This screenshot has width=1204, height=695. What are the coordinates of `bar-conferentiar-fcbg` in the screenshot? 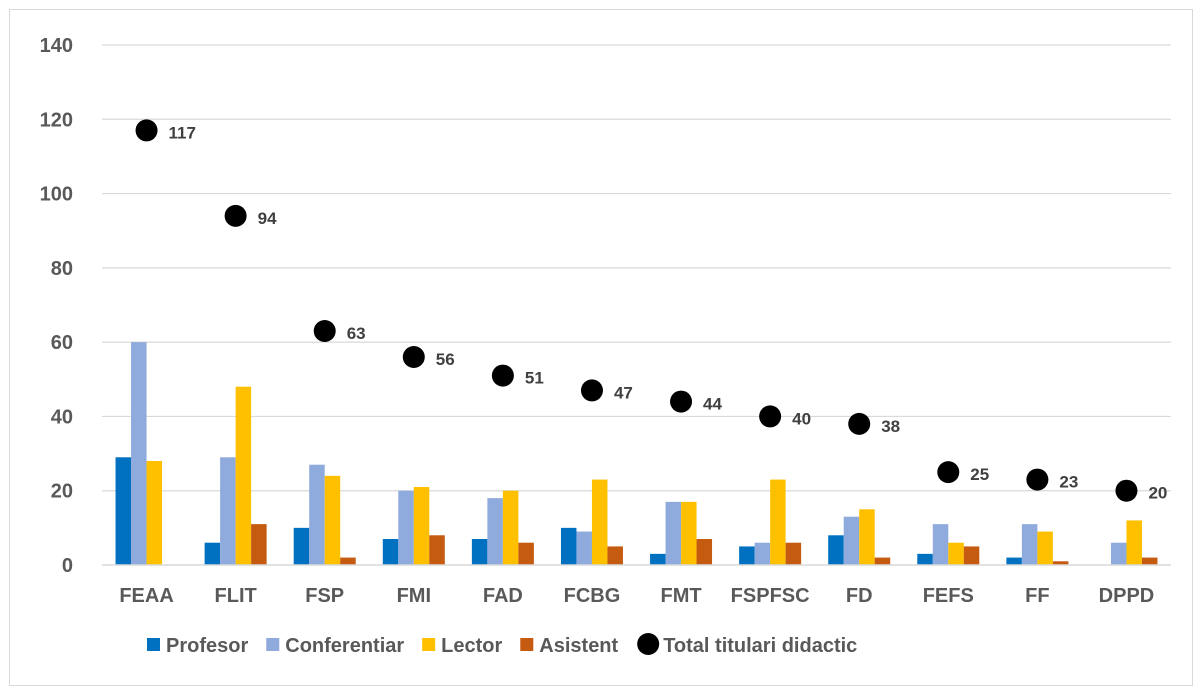 It's located at (584, 548).